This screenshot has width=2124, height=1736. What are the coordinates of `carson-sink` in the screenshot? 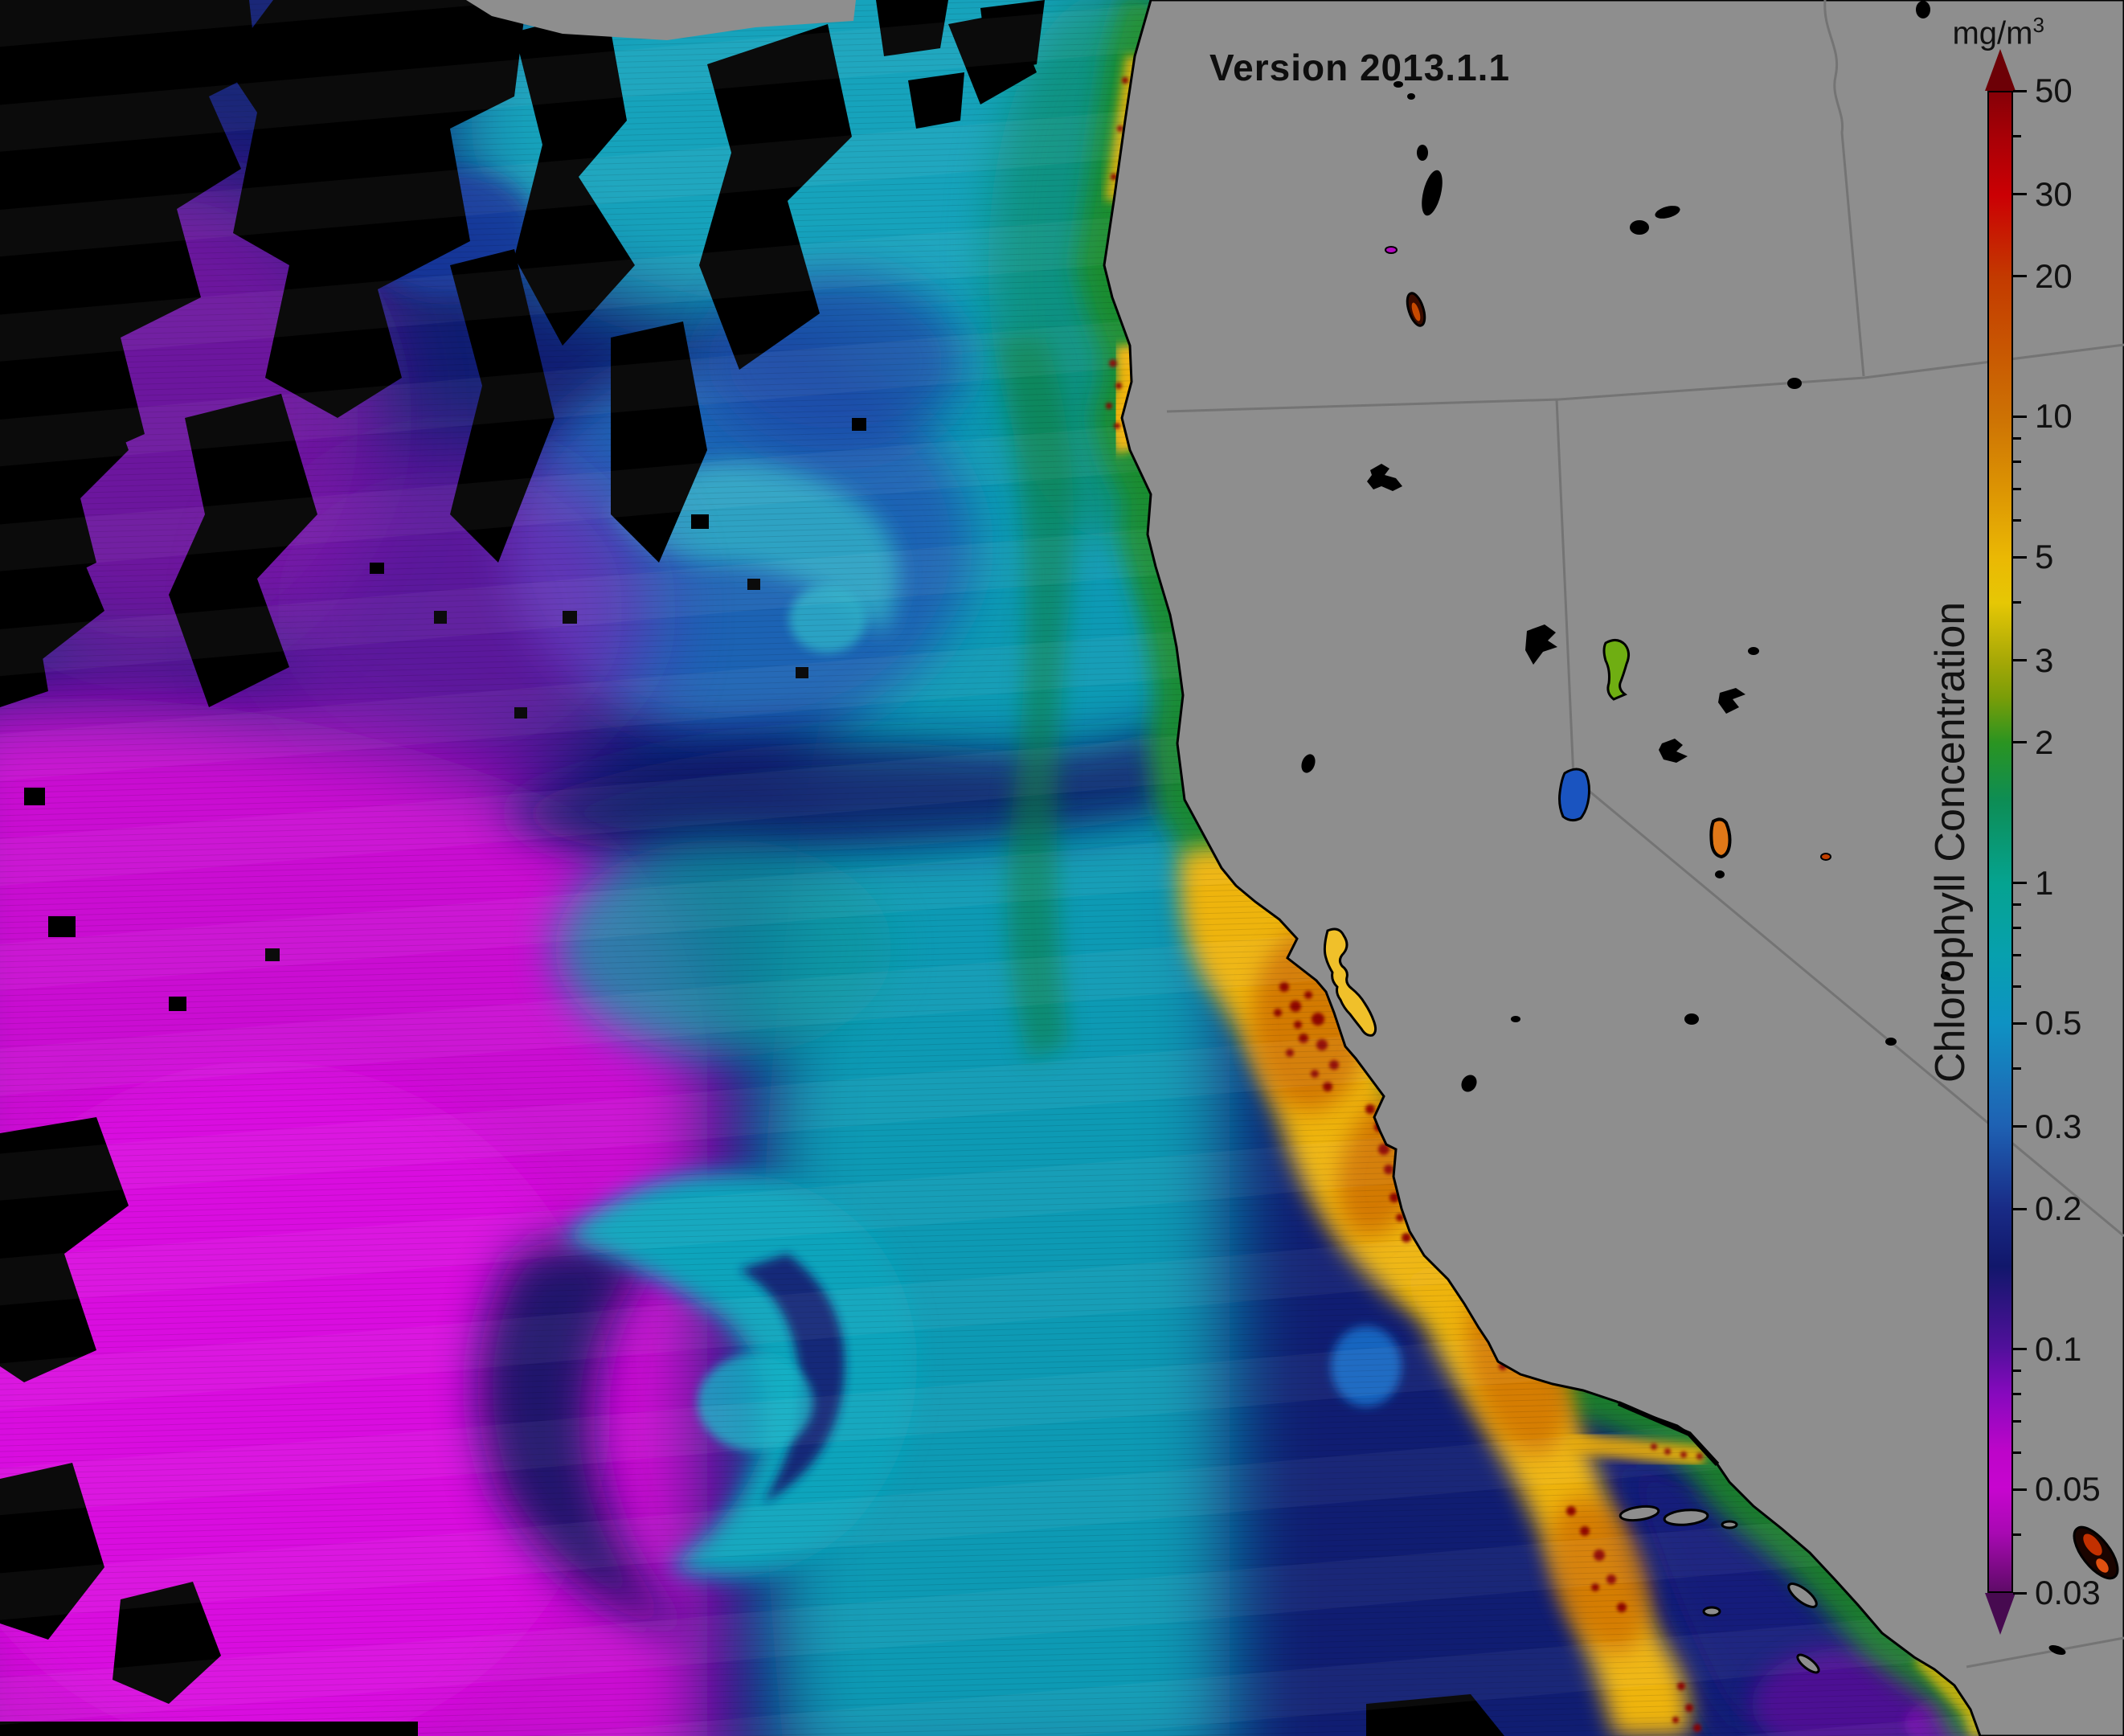 It's located at (1673, 751).